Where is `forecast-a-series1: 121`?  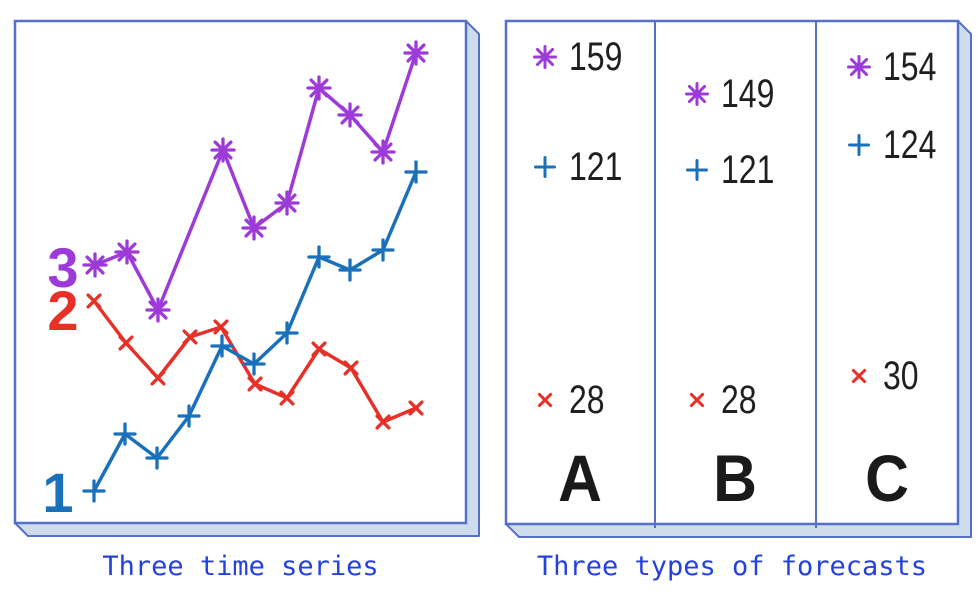
forecast-a-series1: 121 is located at coordinates (583, 167).